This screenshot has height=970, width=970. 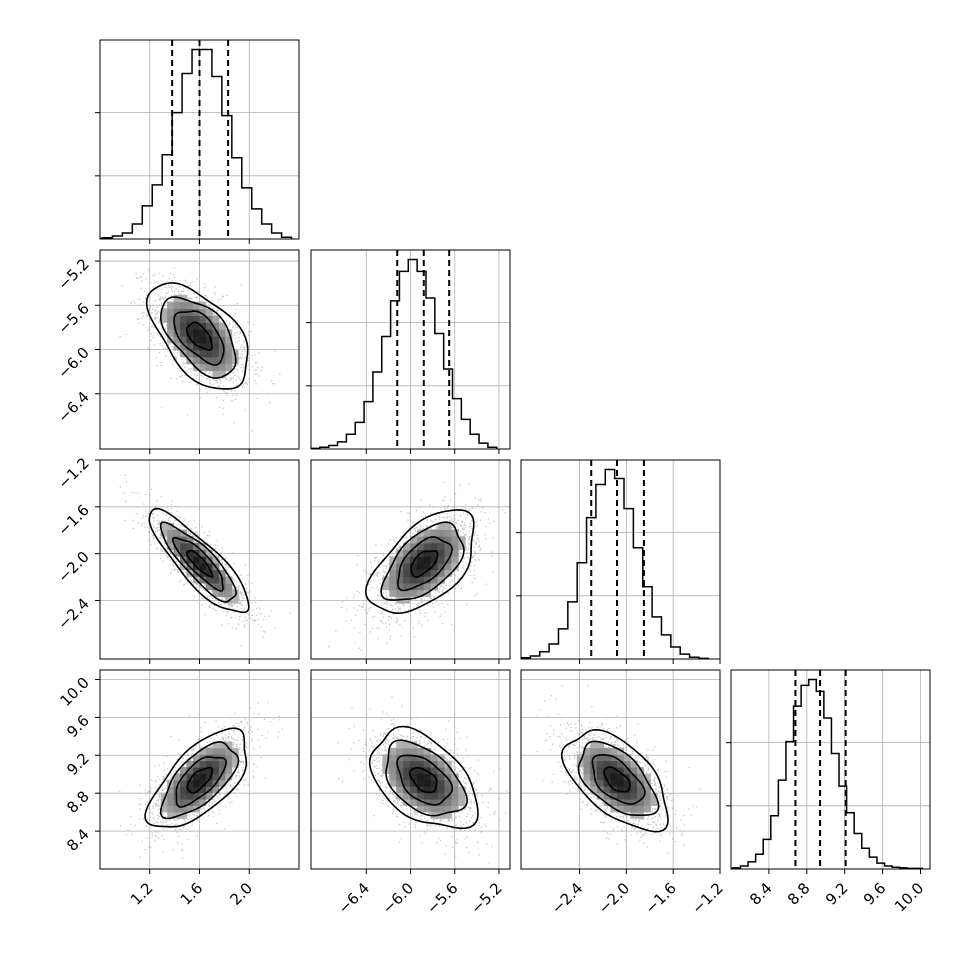 What do you see at coordinates (909, 897) in the screenshot?
I see `x-tick-label: 10.0` at bounding box center [909, 897].